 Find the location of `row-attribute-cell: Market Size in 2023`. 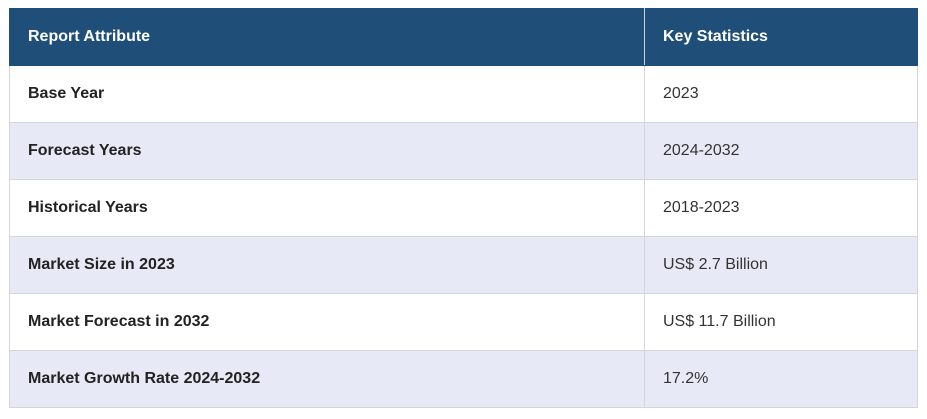

row-attribute-cell: Market Size in 2023 is located at coordinates (327, 265).